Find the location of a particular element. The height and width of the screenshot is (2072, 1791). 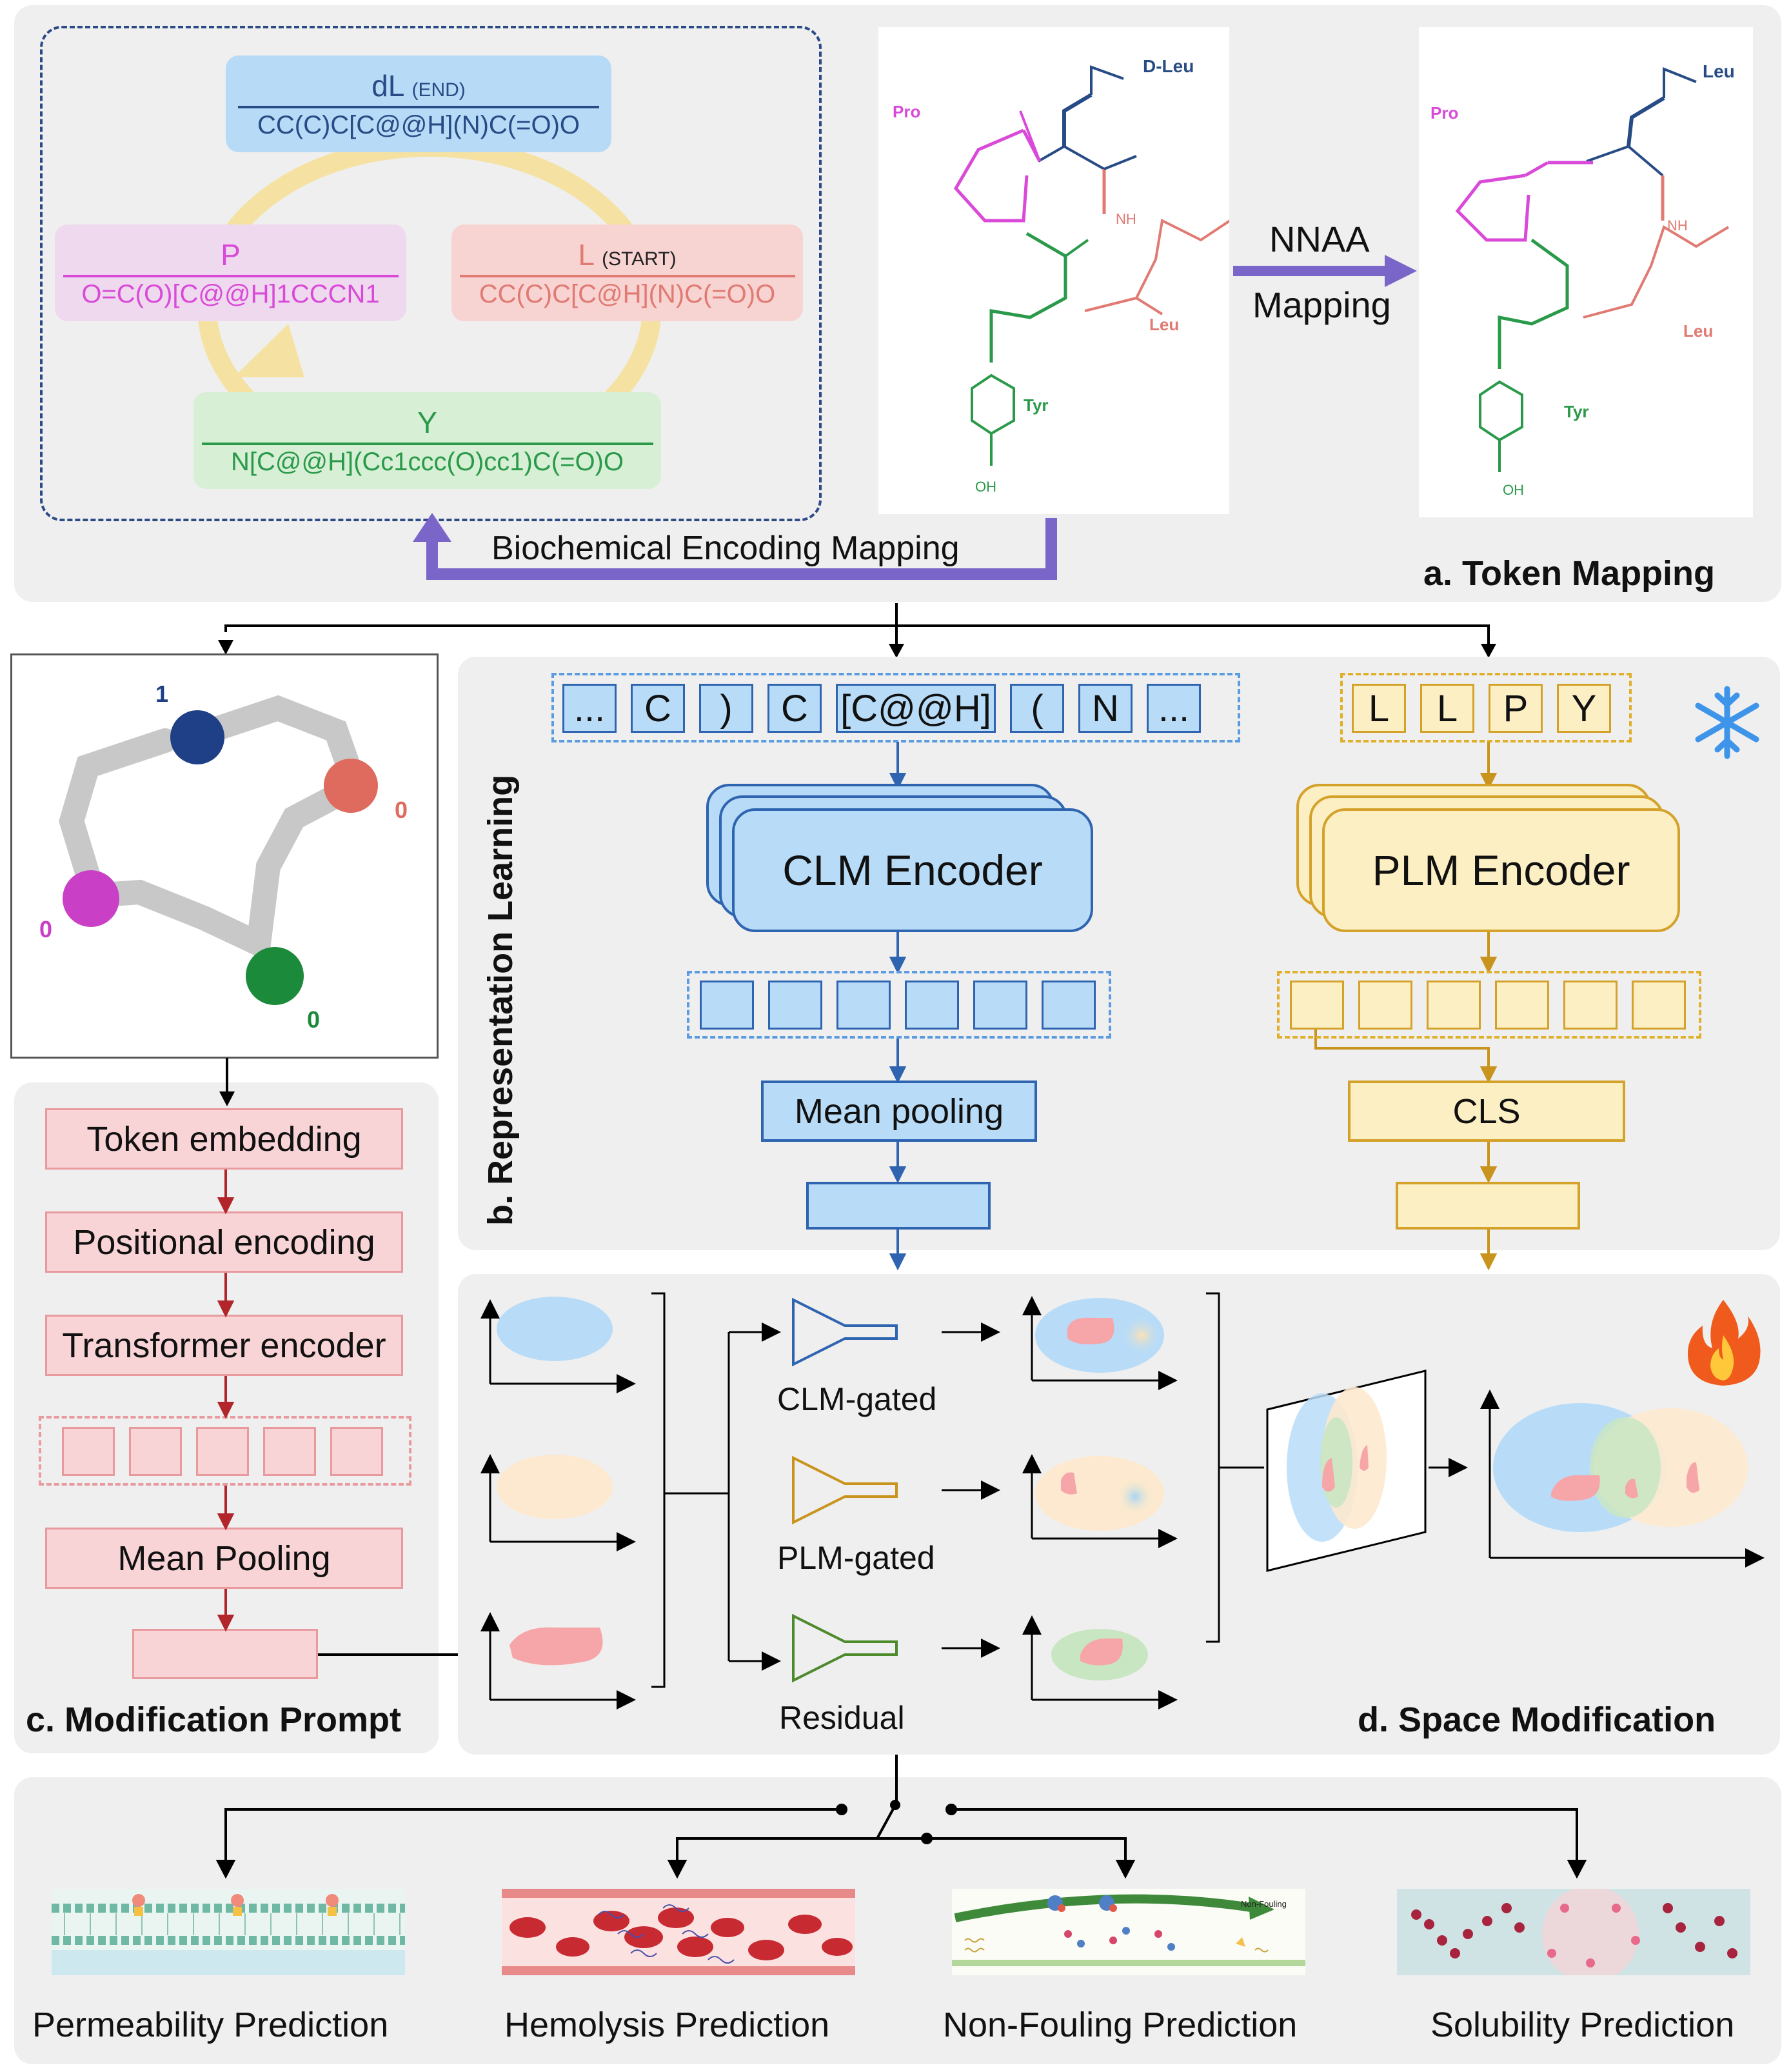

l-smiles-box: L (START) CC(C)C[C@H](N)C(=O)O is located at coordinates (627, 272).